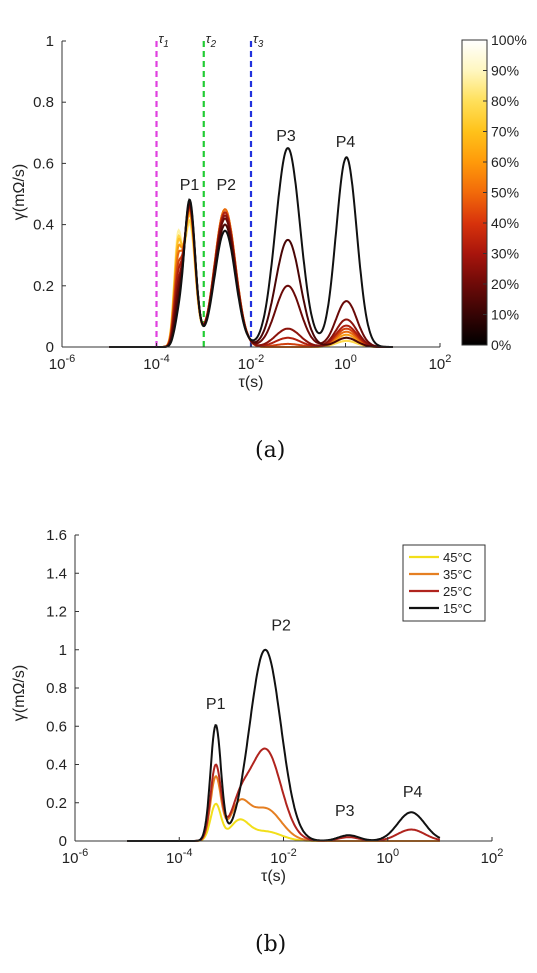 This screenshot has width=537, height=973. Describe the element at coordinates (444, 583) in the screenshot. I see `legend: 45°C 35°C 25°C 15°C` at that location.